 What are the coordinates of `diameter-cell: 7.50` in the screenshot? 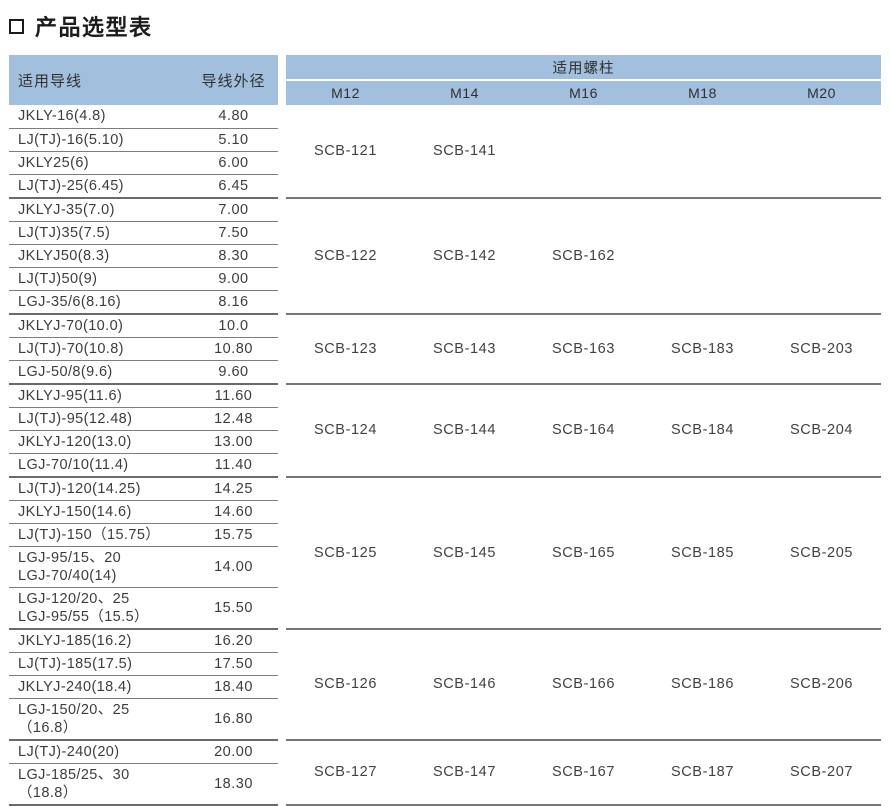 It's located at (233, 233).